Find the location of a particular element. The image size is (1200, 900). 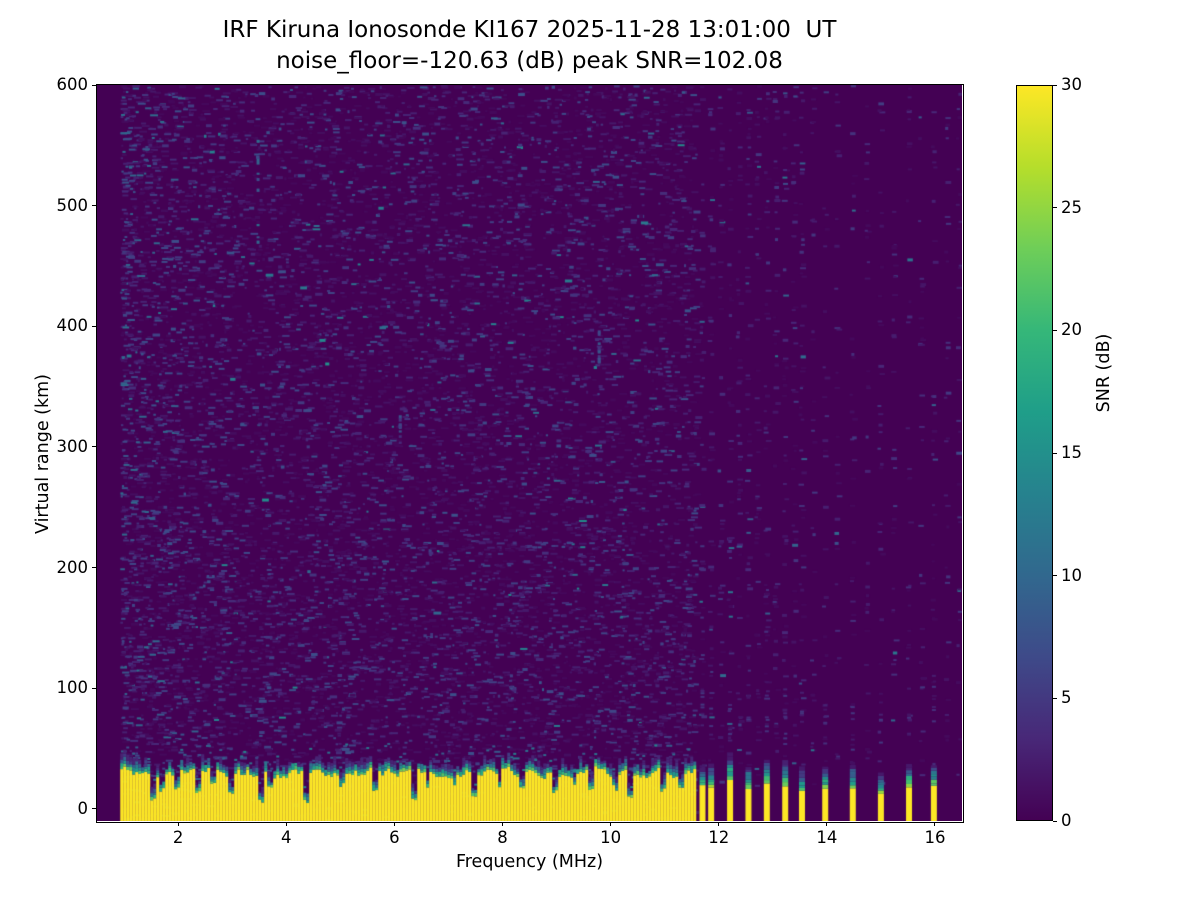

colorbar-tick-label: 0 is located at coordinates (1066, 820).